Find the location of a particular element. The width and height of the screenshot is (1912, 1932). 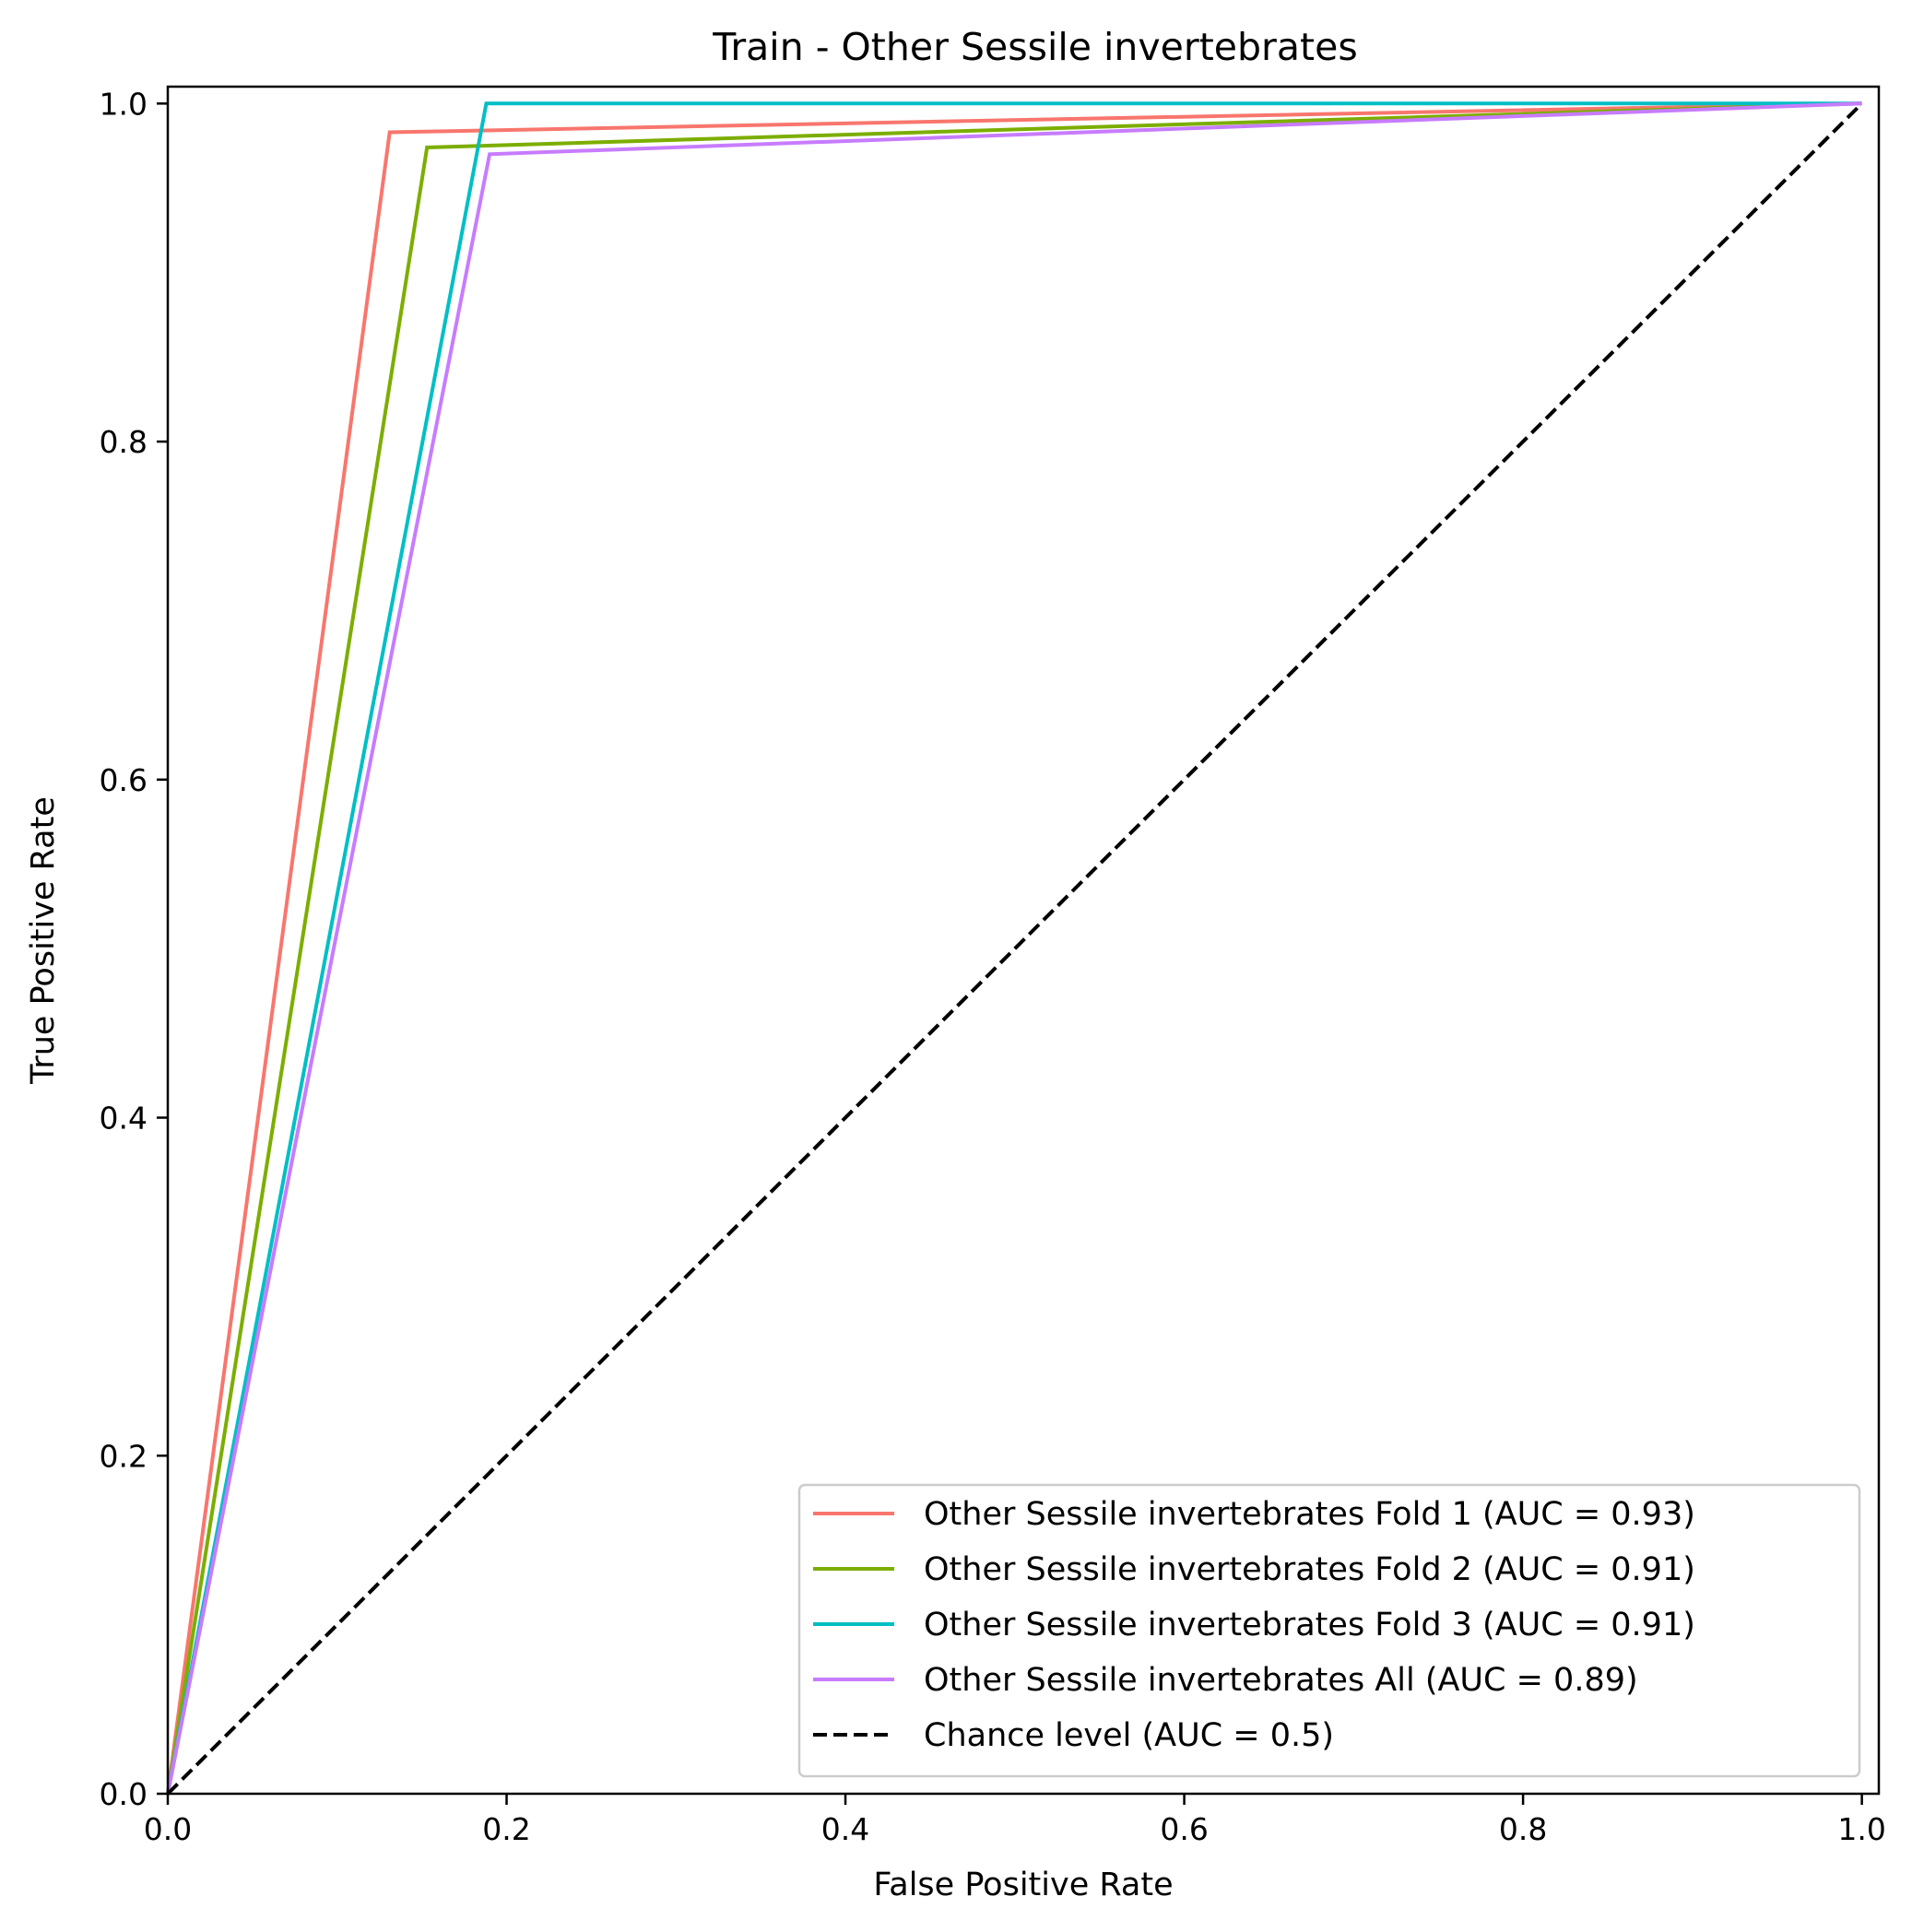

x-tick-label: 0.4 is located at coordinates (845, 1829).